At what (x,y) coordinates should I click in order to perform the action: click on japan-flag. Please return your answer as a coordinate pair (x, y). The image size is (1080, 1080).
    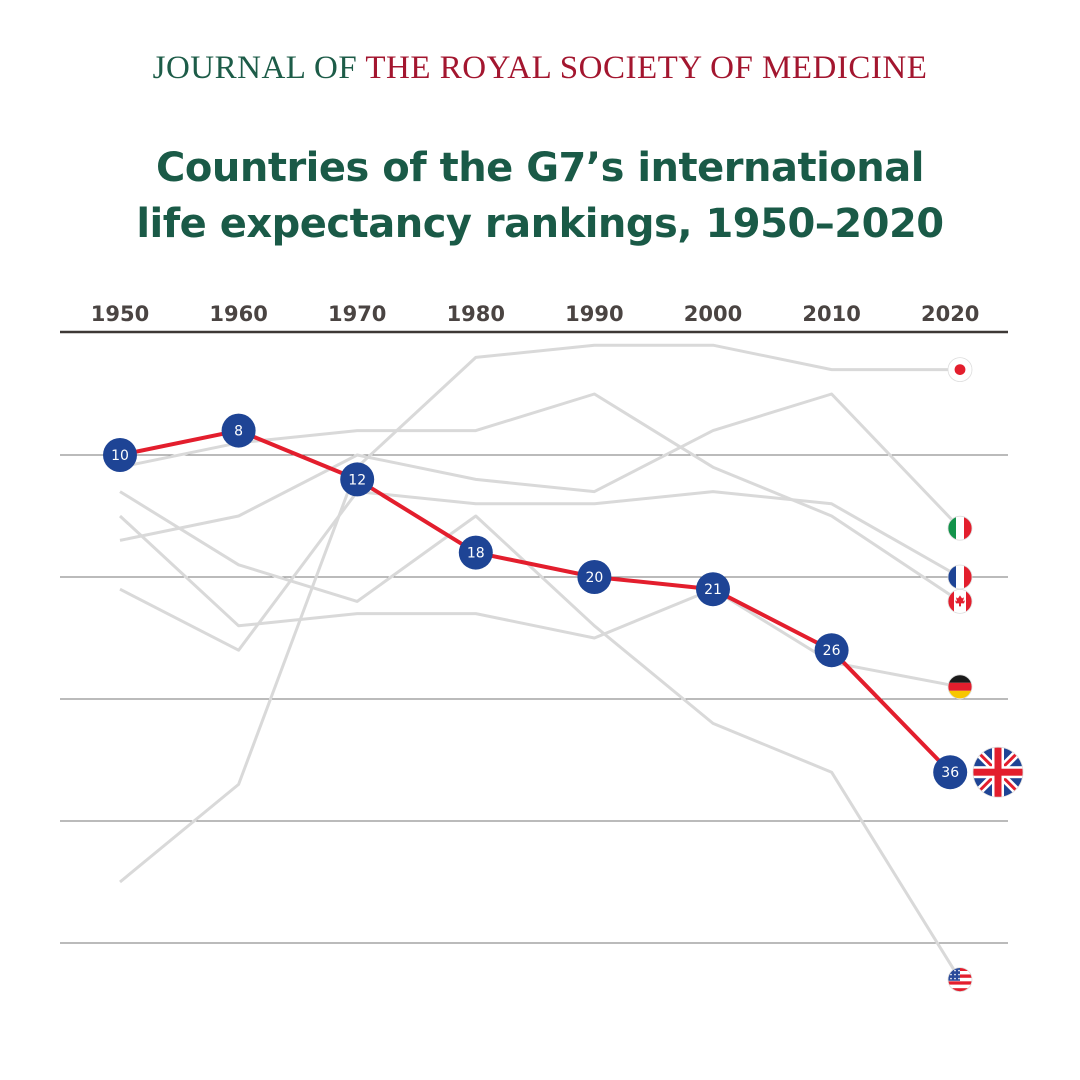
    Looking at the image, I should click on (960, 370).